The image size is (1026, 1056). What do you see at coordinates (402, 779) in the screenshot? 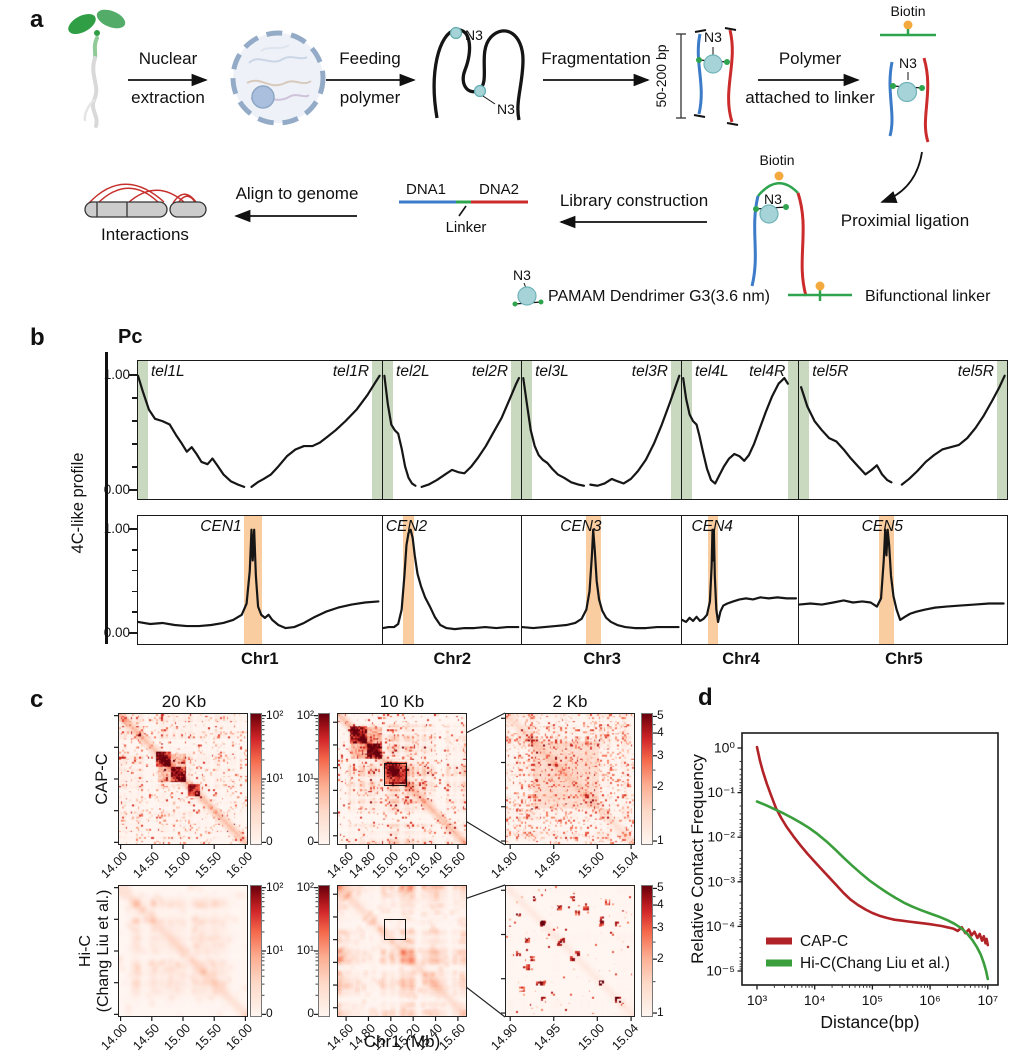
I see `heatmap-capc-10kb` at bounding box center [402, 779].